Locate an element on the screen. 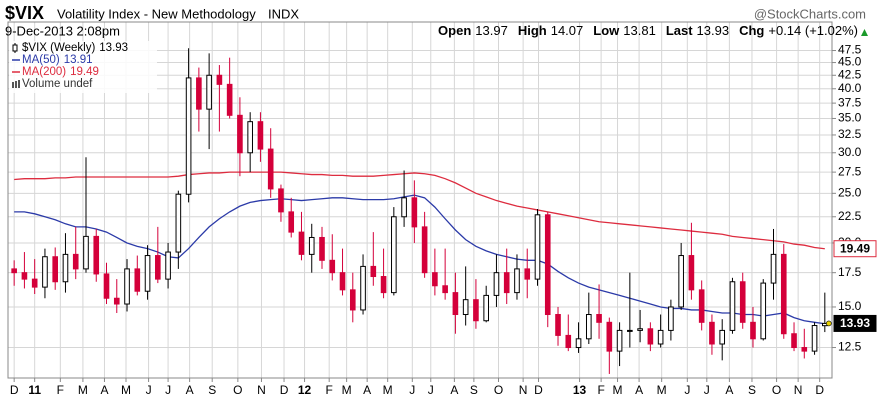 Image resolution: width=880 pixels, height=401 pixels. y-tick-label: 30.0 is located at coordinates (850, 152).